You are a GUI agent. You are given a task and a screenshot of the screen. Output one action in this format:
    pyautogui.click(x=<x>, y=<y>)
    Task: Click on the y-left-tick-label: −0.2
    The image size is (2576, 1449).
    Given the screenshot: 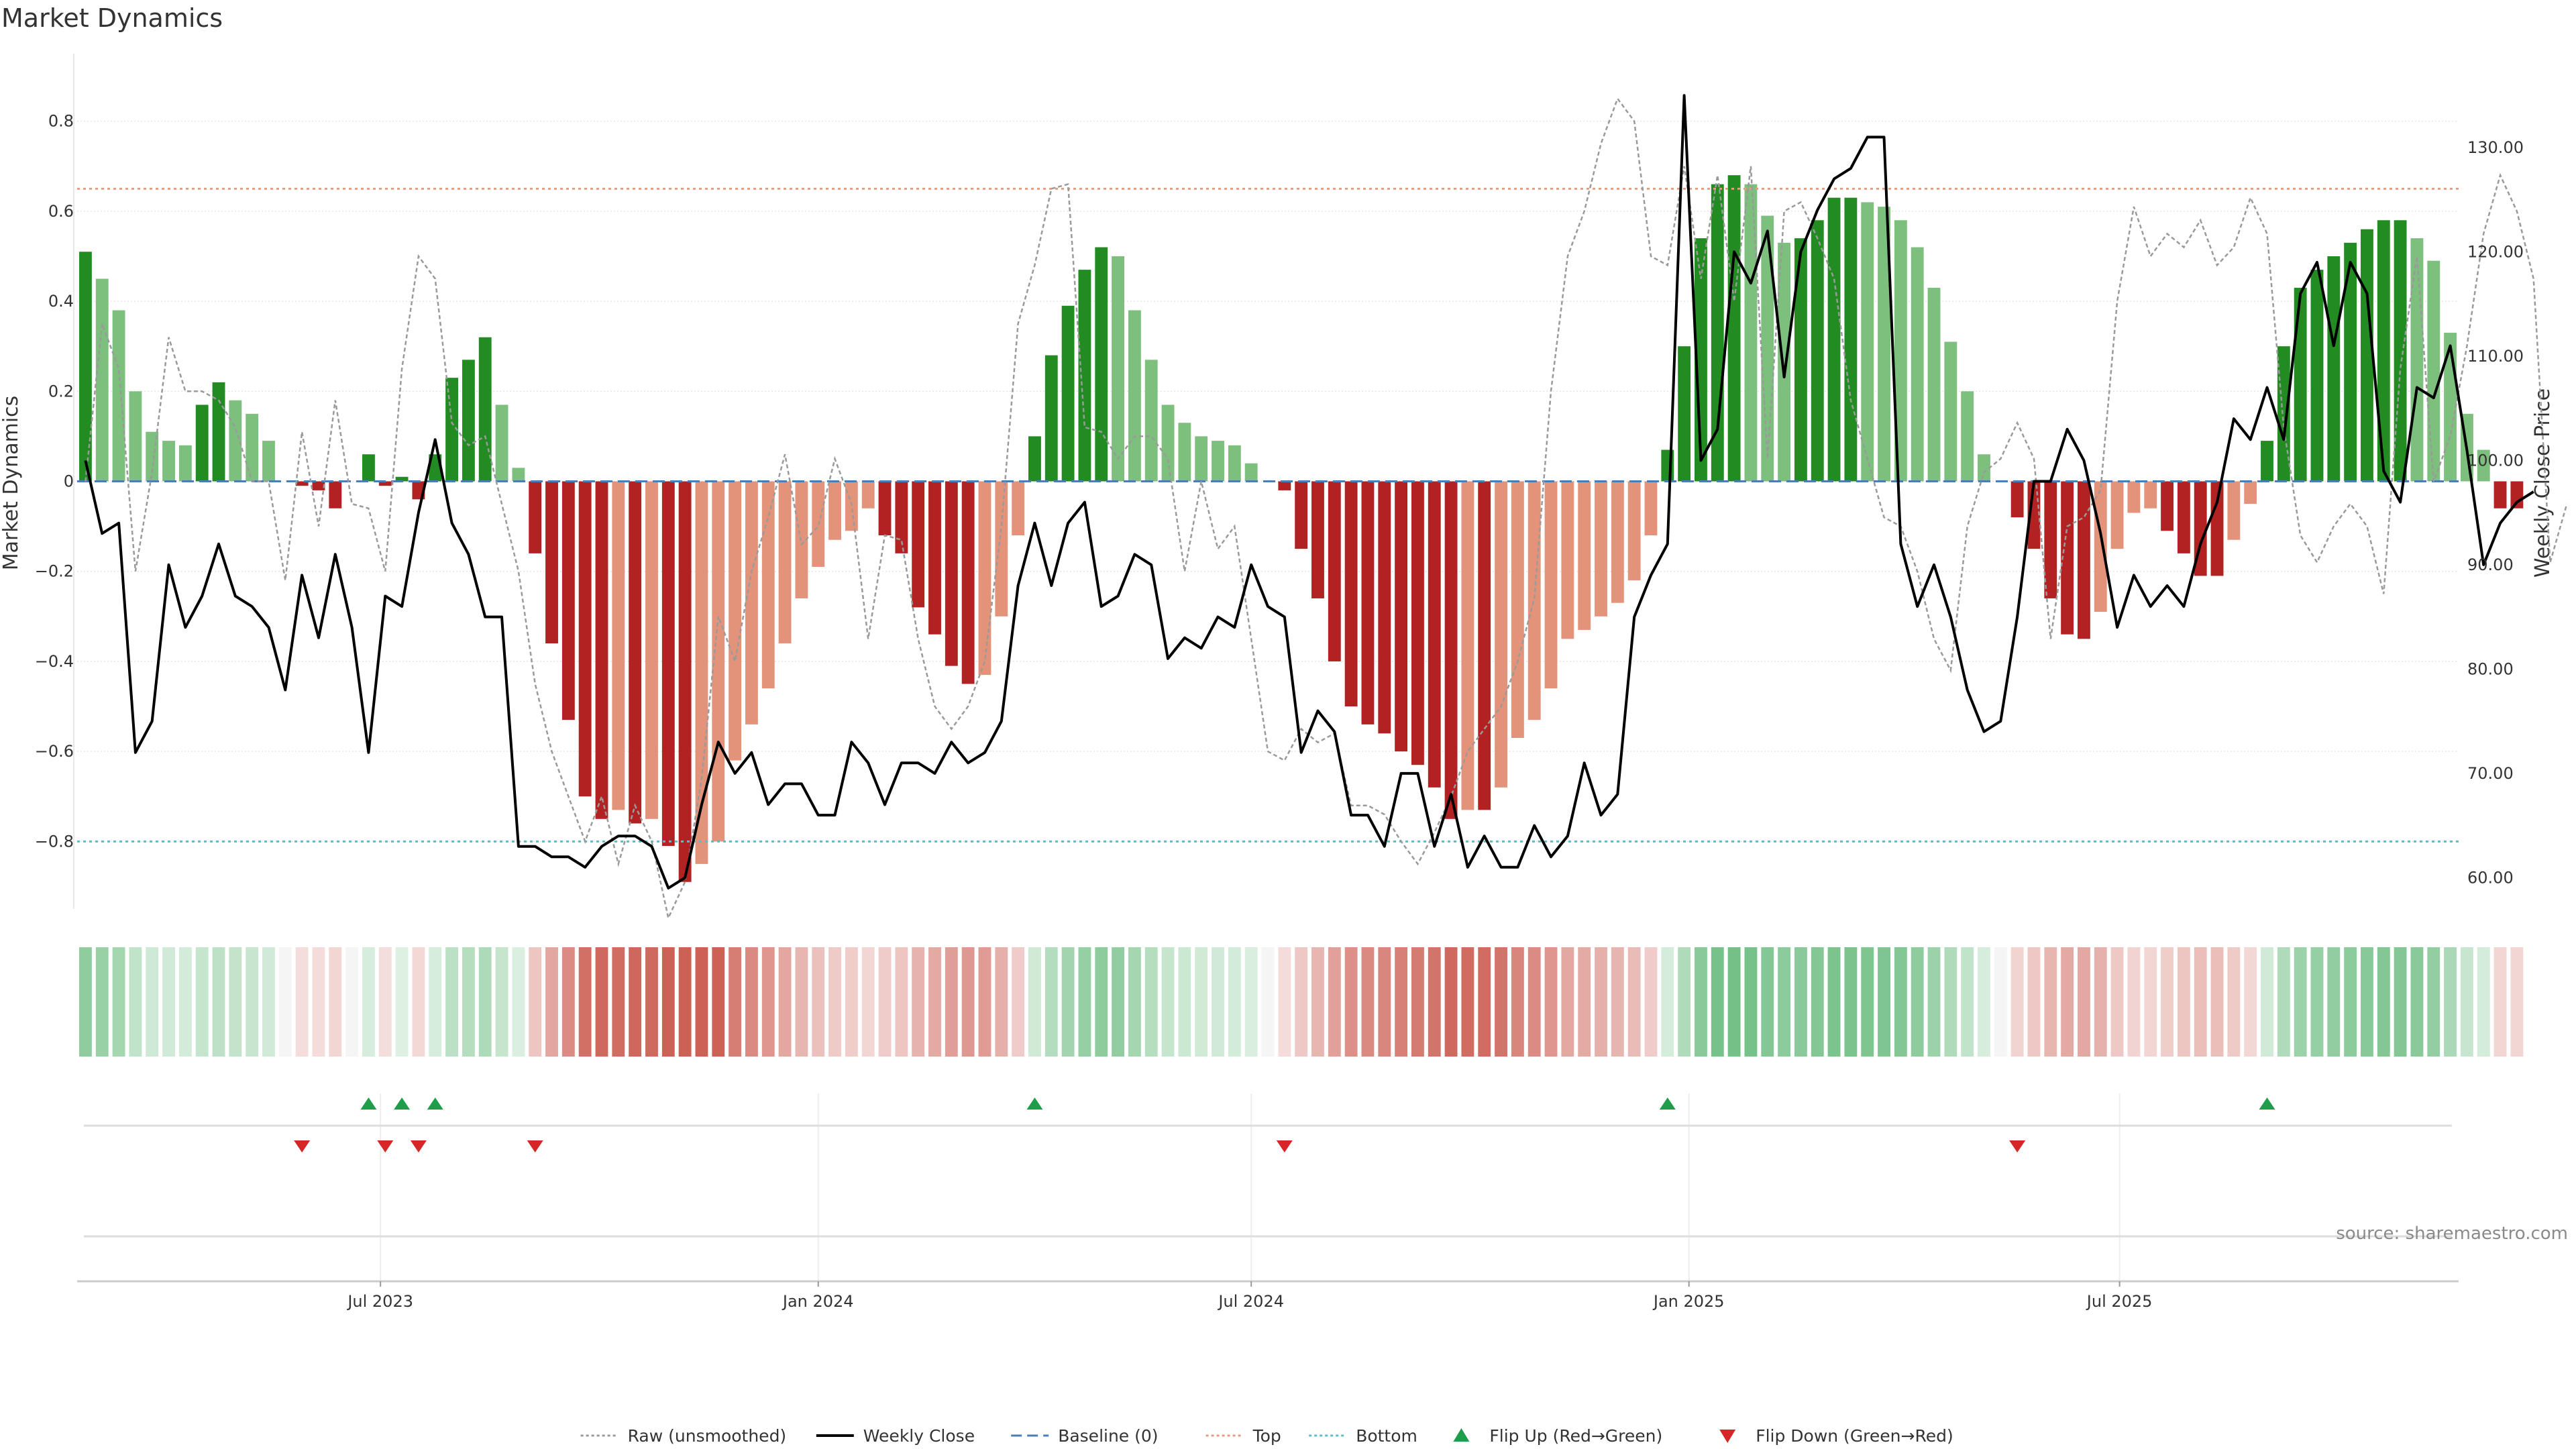 What is the action you would take?
    pyautogui.click(x=54, y=571)
    